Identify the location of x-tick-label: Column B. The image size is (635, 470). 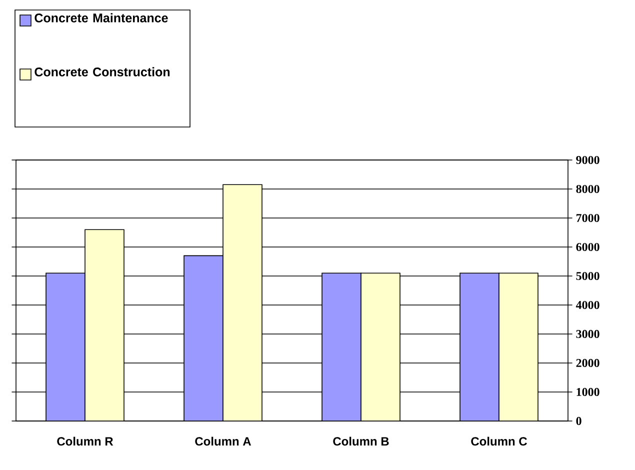
(361, 441).